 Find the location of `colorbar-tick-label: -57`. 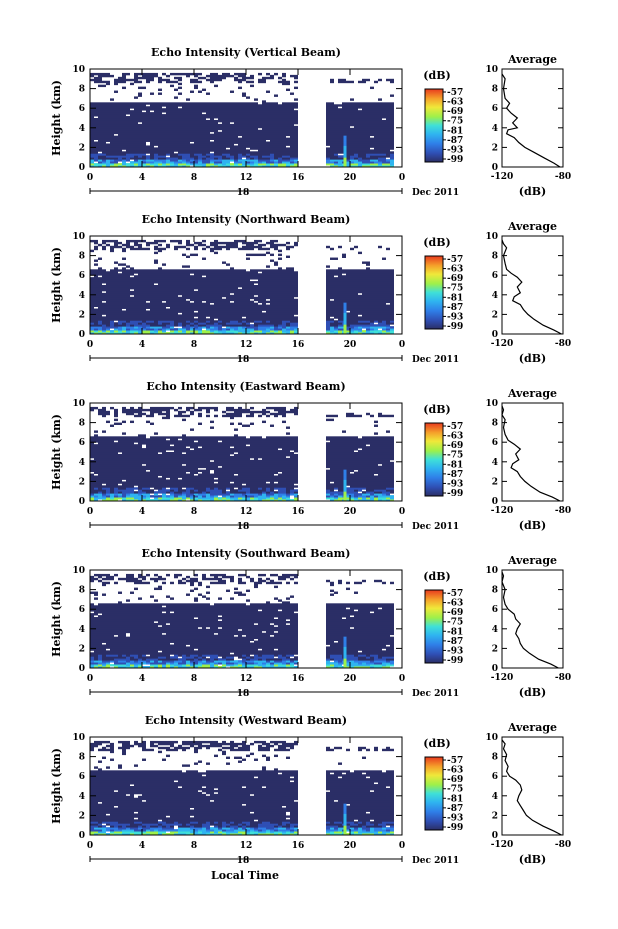

colorbar-tick-label: -57 is located at coordinates (455, 761).